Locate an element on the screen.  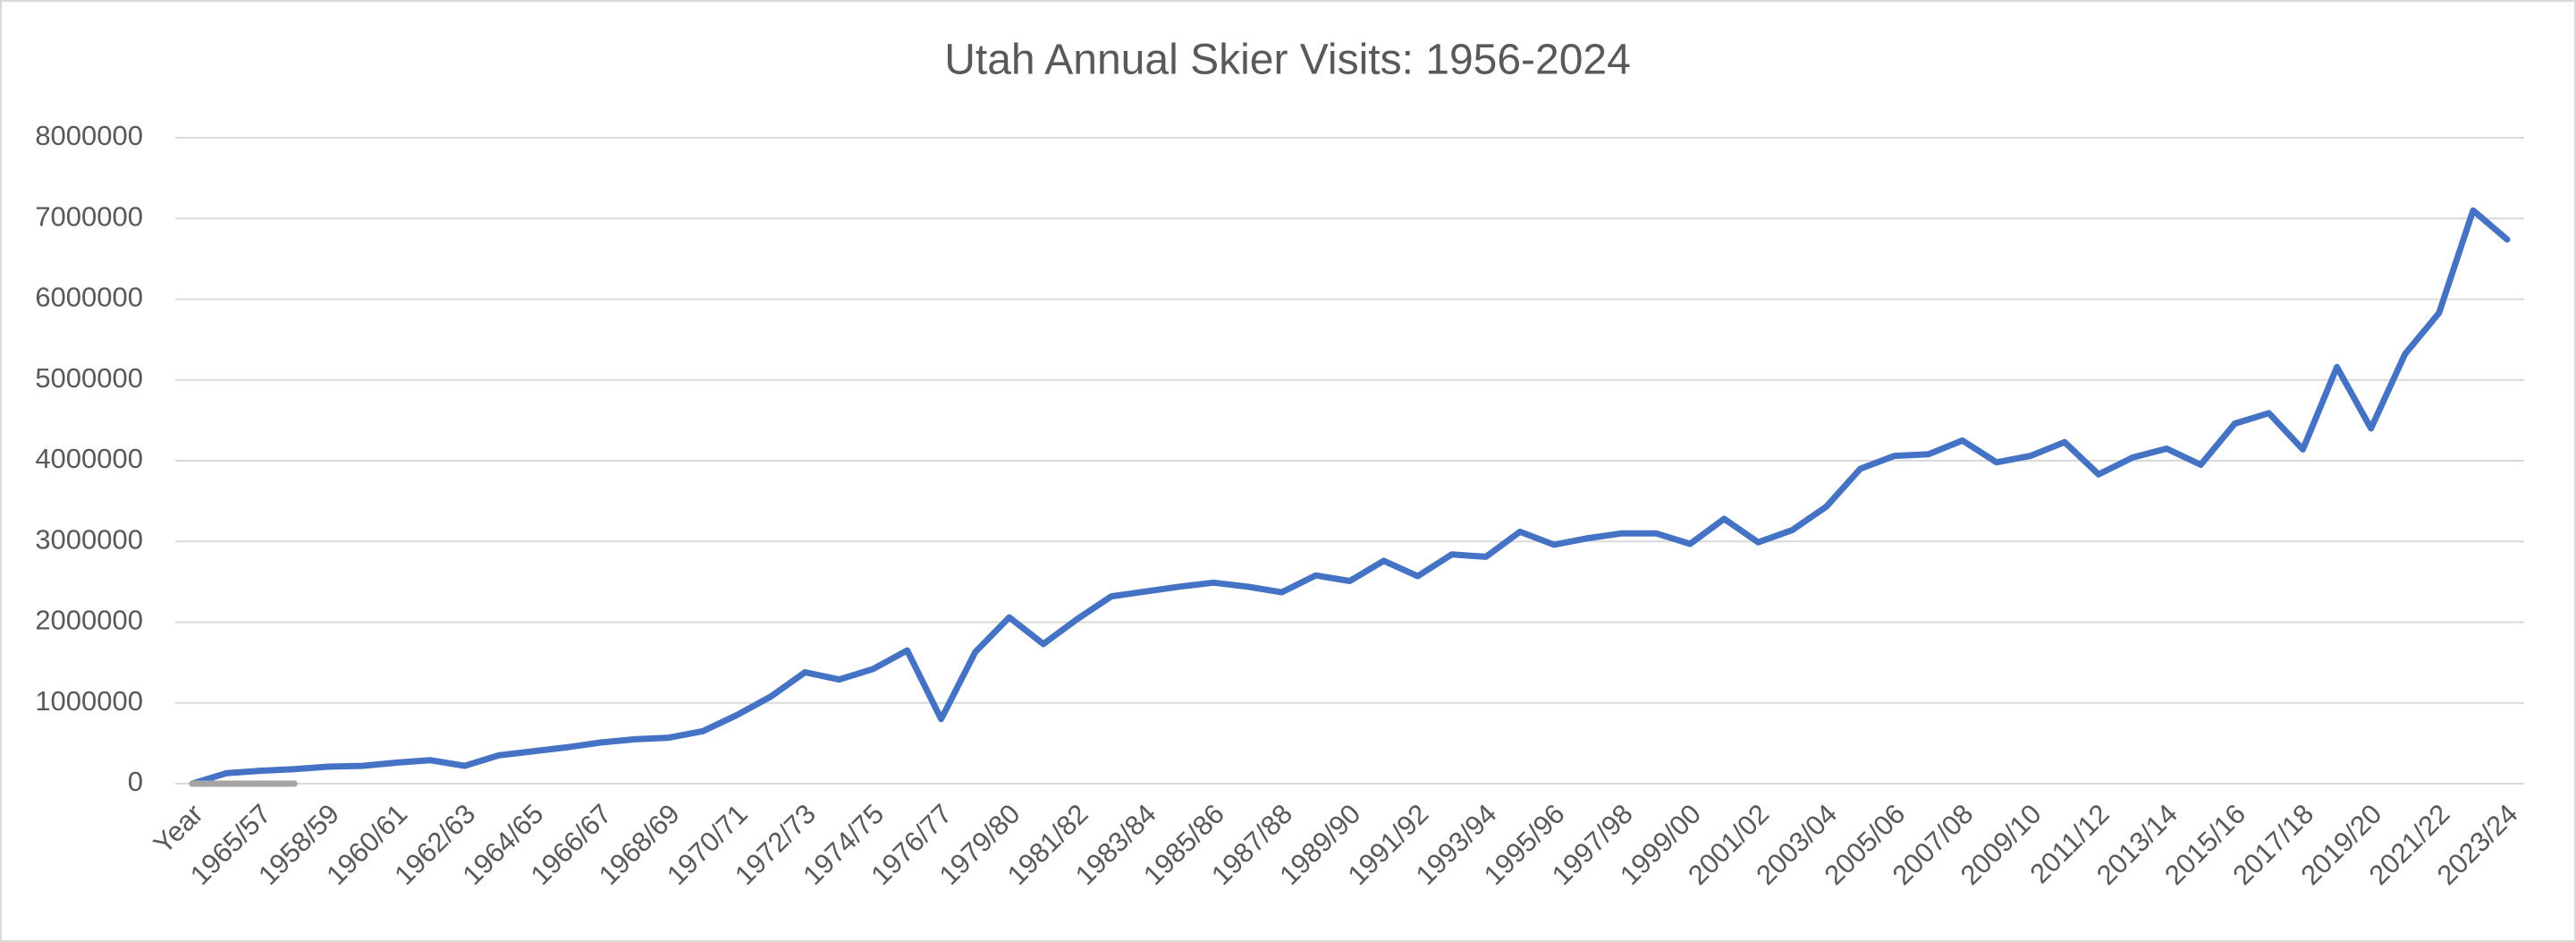
y-tick-label: 1000000 is located at coordinates (89, 701).